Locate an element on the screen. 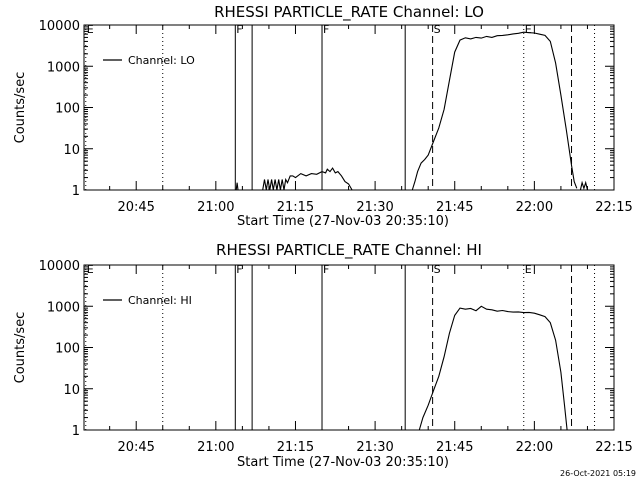  legend-label: Channel: LO is located at coordinates (161, 60).